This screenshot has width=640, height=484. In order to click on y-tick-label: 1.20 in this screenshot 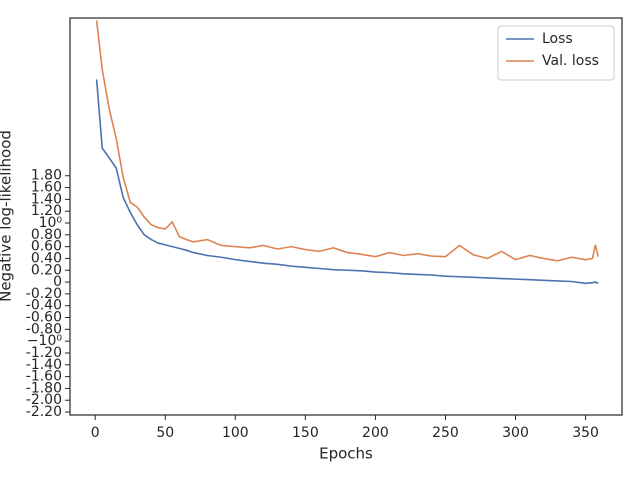, I will do `click(46, 211)`.